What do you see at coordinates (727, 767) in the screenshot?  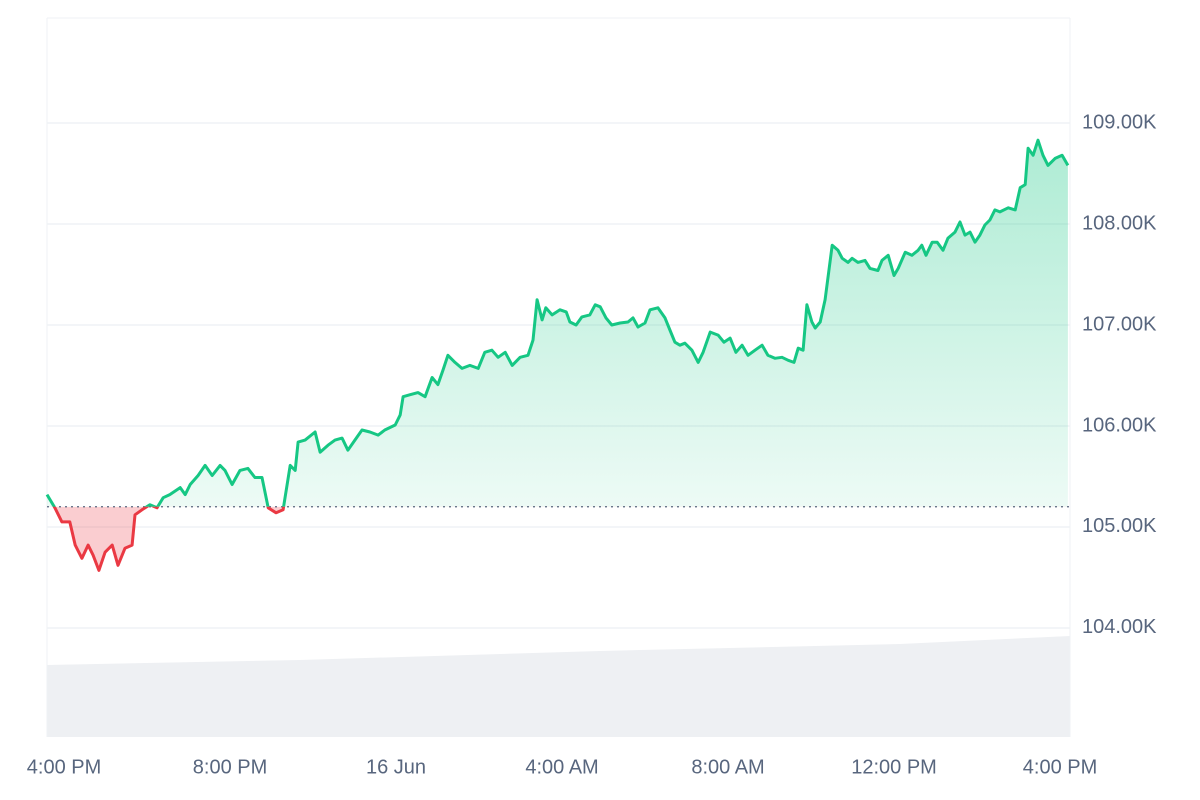 I see `x-tick-label: 8:00 AM` at bounding box center [727, 767].